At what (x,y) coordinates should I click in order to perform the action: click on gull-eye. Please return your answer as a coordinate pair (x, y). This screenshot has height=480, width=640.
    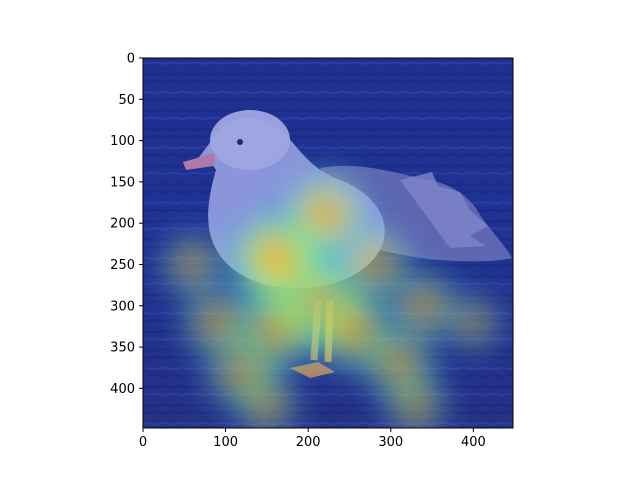
    Looking at the image, I should click on (240, 142).